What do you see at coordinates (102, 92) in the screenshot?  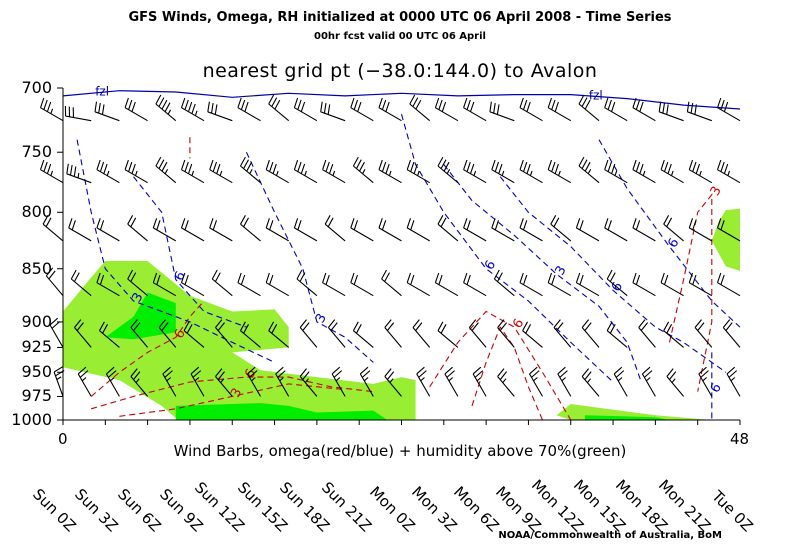 I see `freezing-level-label: fzl` at bounding box center [102, 92].